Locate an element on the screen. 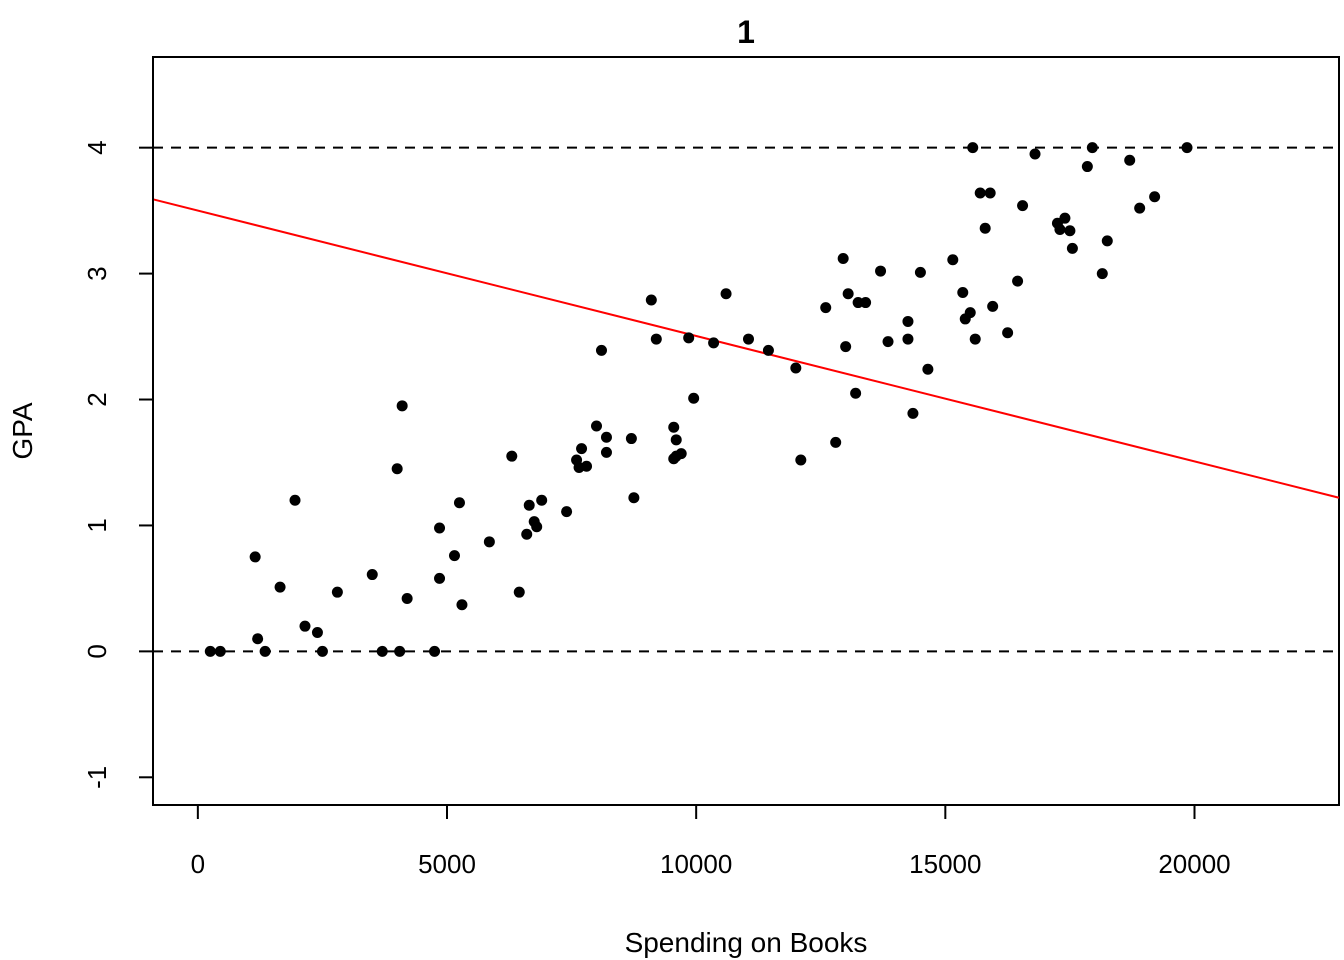 This screenshot has width=1344, height=960. x-tick-label-5000: 5000 is located at coordinates (447, 864).